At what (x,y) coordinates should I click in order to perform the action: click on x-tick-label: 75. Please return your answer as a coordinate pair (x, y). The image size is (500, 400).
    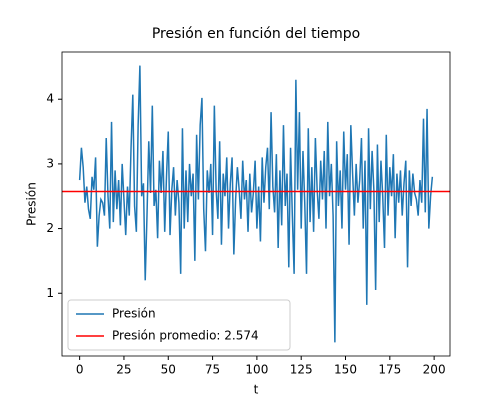
    Looking at the image, I should click on (212, 370).